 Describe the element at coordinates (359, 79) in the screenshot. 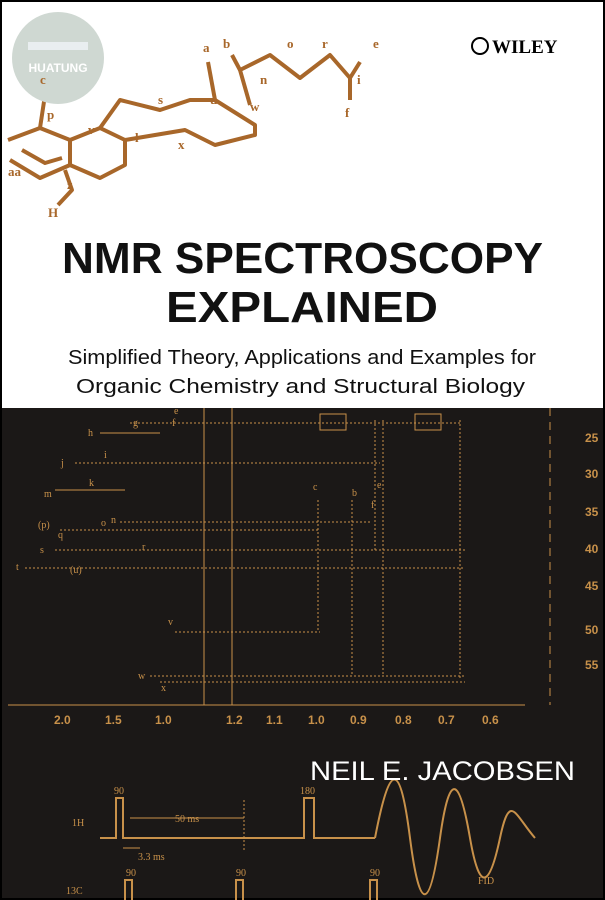

I see `molecule-label: i` at that location.